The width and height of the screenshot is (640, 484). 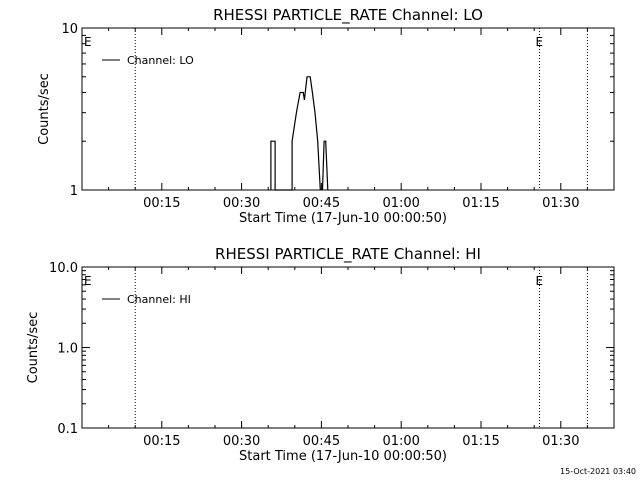 I want to click on footer-timestamp: 15-Oct-2021 03:40, so click(x=598, y=471).